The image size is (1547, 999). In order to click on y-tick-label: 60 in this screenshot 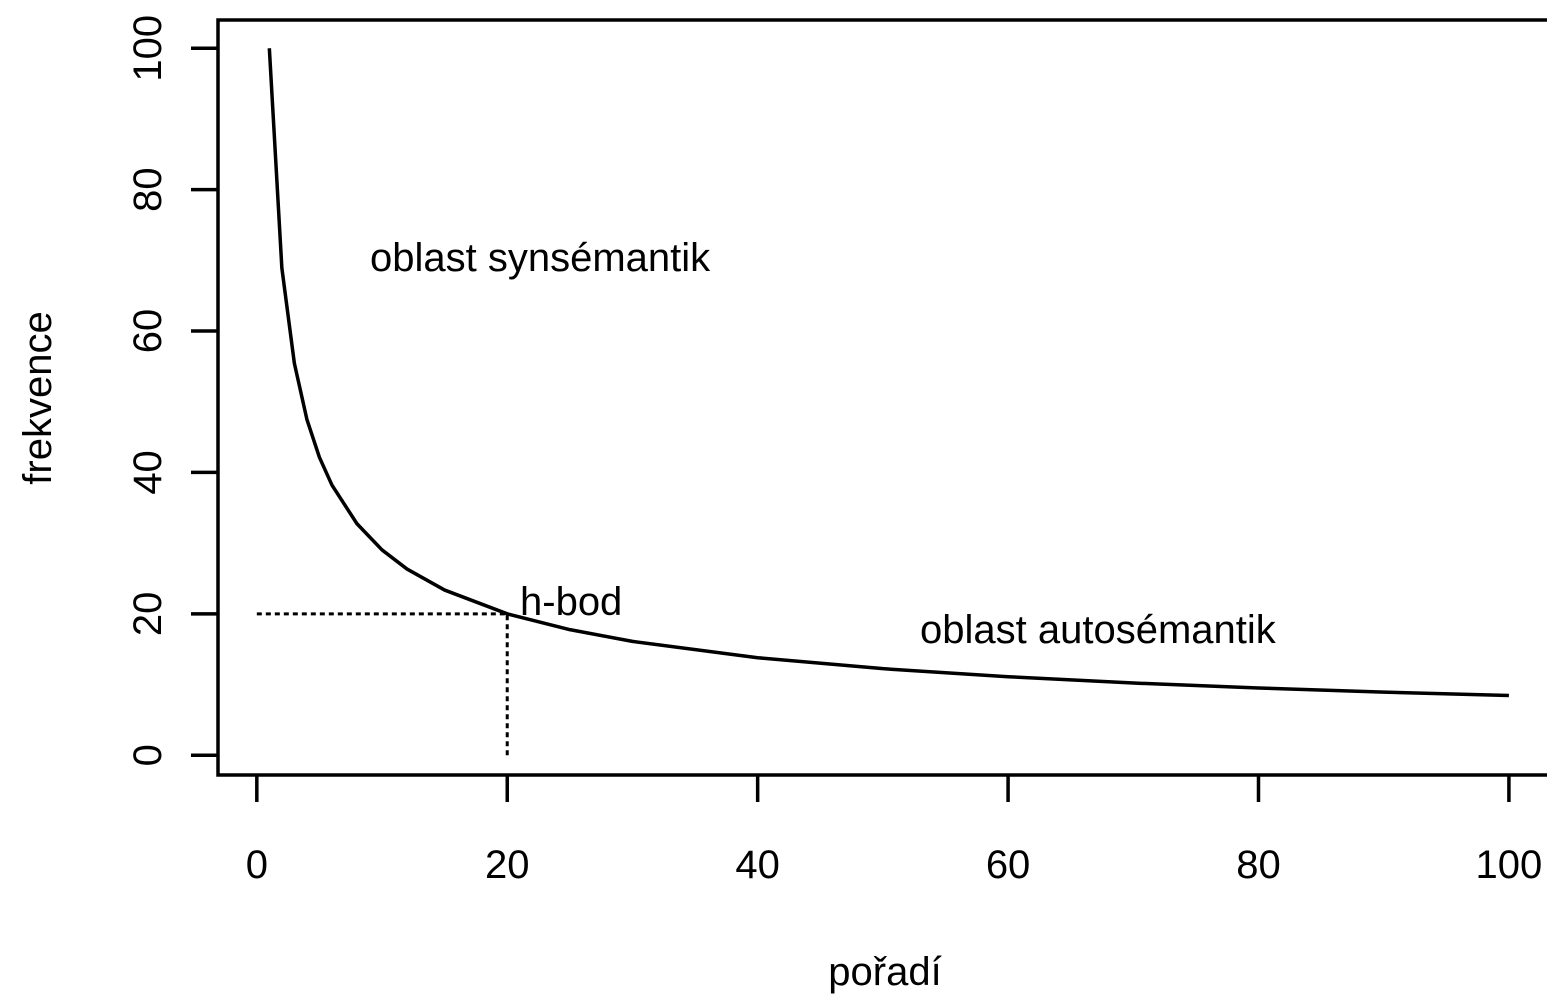, I will do `click(148, 331)`.